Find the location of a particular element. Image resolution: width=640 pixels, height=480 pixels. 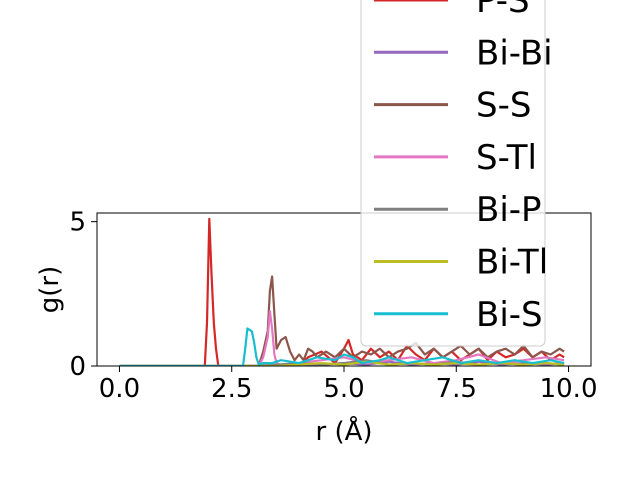

legend-label: S-S is located at coordinates (503, 106).